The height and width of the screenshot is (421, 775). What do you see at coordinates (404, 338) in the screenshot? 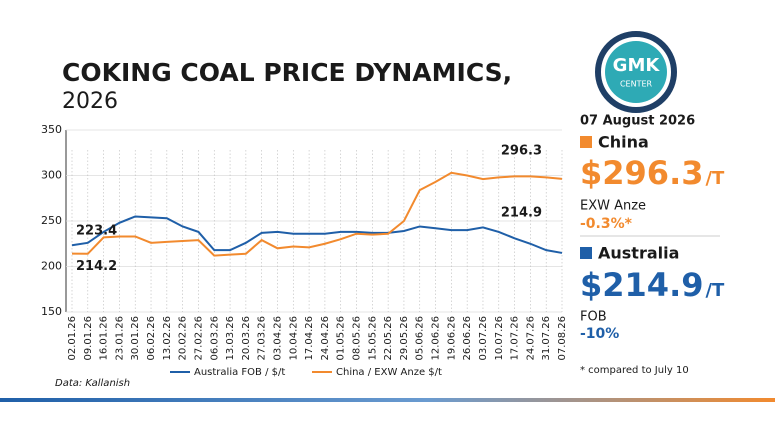
I see `x-tick-label: 29.05.26` at bounding box center [404, 338].